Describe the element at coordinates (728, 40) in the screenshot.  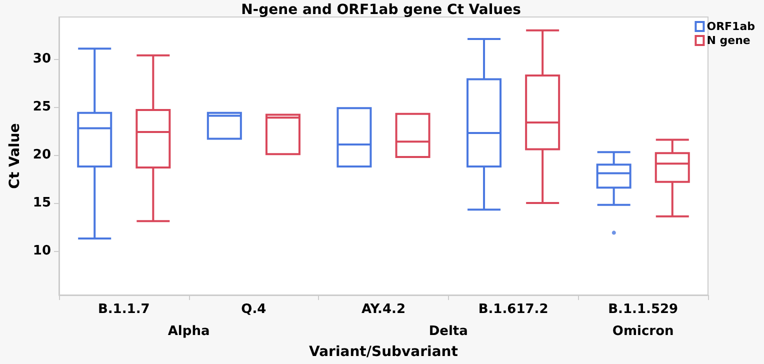
I see `legend-label: N gene` at that location.